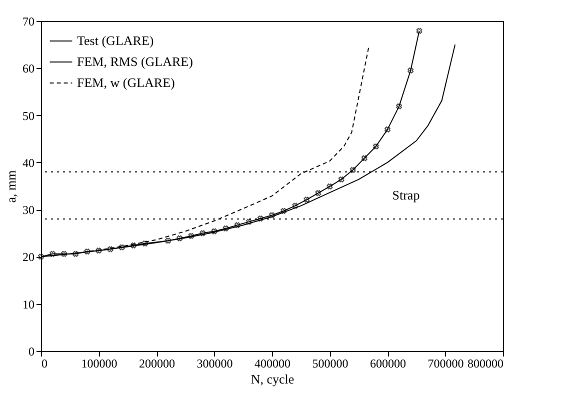 Image resolution: width=579 pixels, height=406 pixels. What do you see at coordinates (406, 194) in the screenshot?
I see `annotation: Strap` at bounding box center [406, 194].